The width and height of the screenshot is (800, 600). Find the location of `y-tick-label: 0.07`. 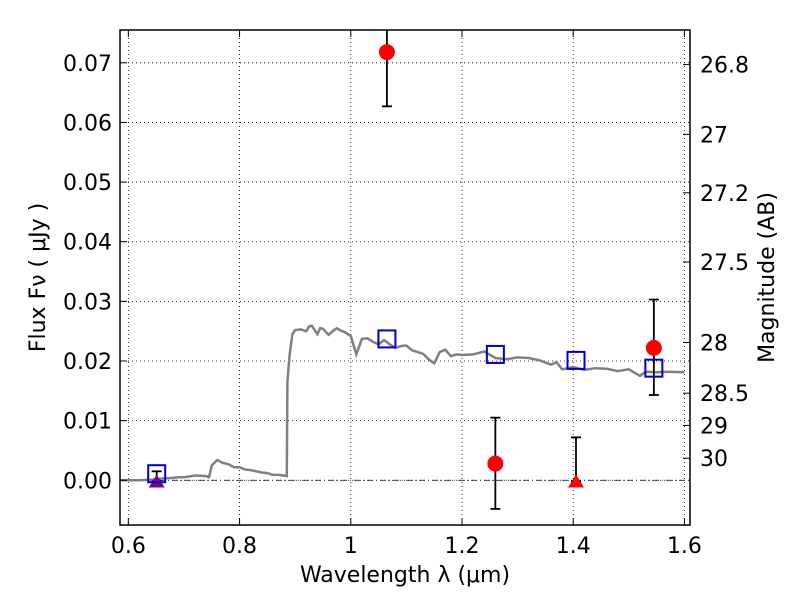

y-tick-label: 0.07 is located at coordinates (87, 64).